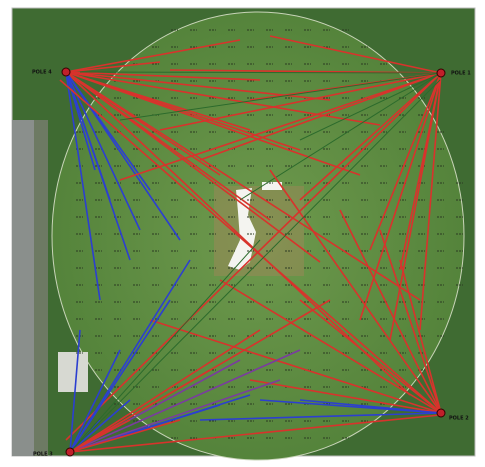  What do you see at coordinates (41, 288) in the screenshot?
I see `verge` at bounding box center [41, 288].